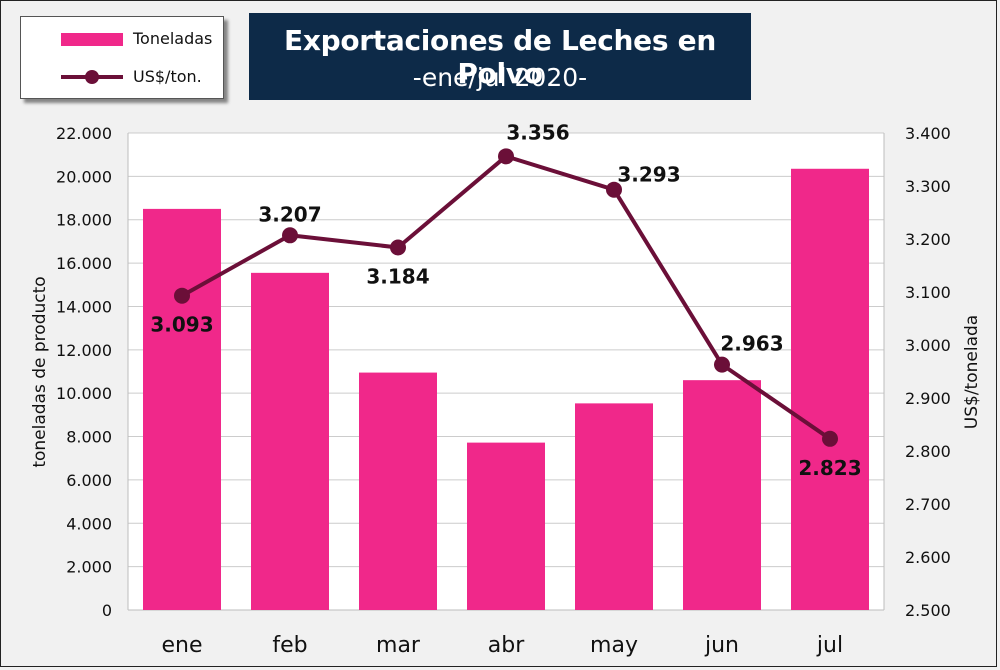  Describe the element at coordinates (928, 398) in the screenshot. I see `y2-tick-label: 2.900` at that location.